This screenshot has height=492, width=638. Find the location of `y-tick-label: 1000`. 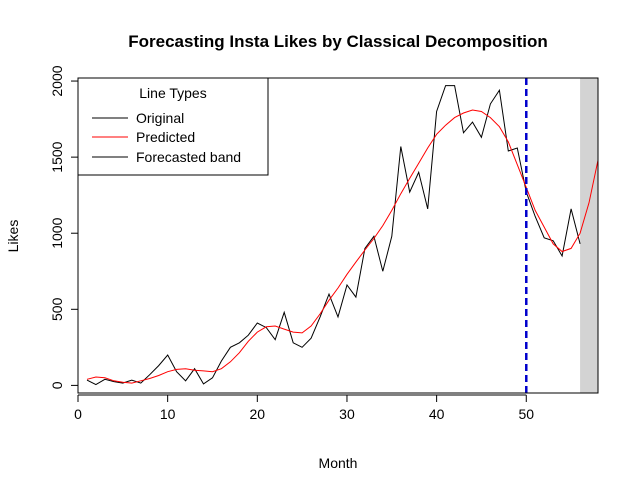

y-tick-label: 1000 is located at coordinates (57, 232).